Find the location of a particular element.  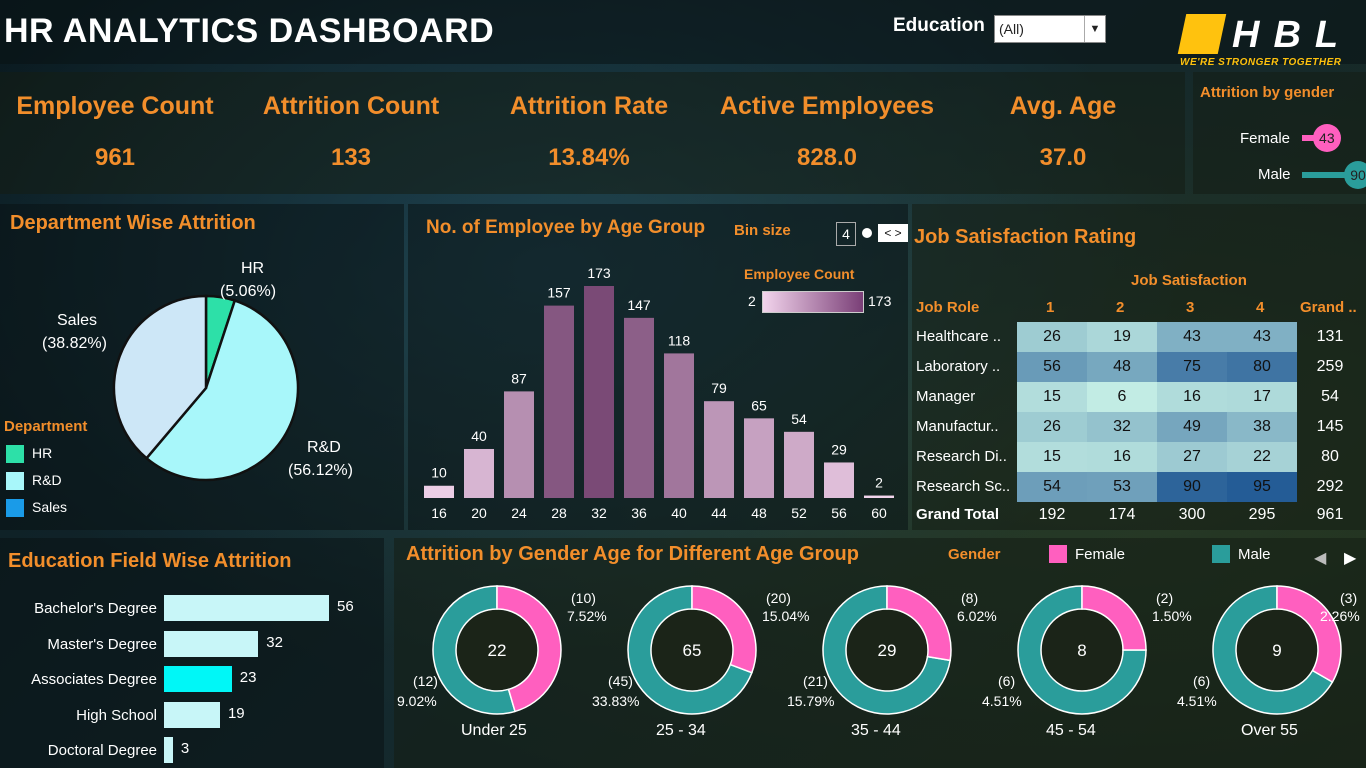

pie-label-sales-pct: (38.82%) is located at coordinates (74, 343).